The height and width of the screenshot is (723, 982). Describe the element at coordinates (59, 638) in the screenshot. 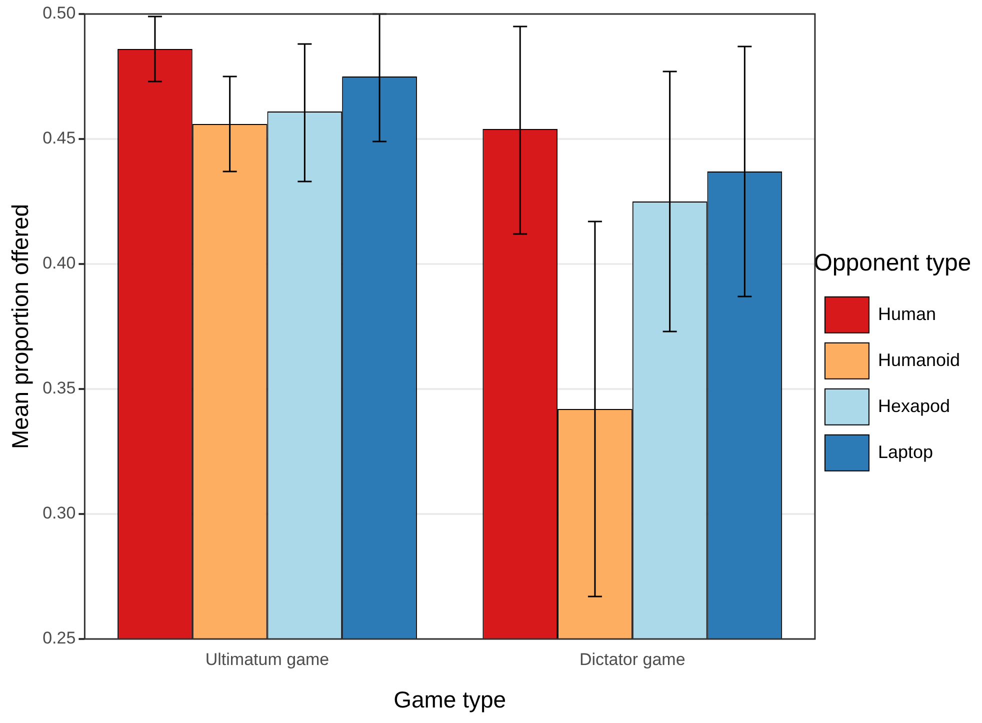

I see `y-tick-label: 0.25` at that location.